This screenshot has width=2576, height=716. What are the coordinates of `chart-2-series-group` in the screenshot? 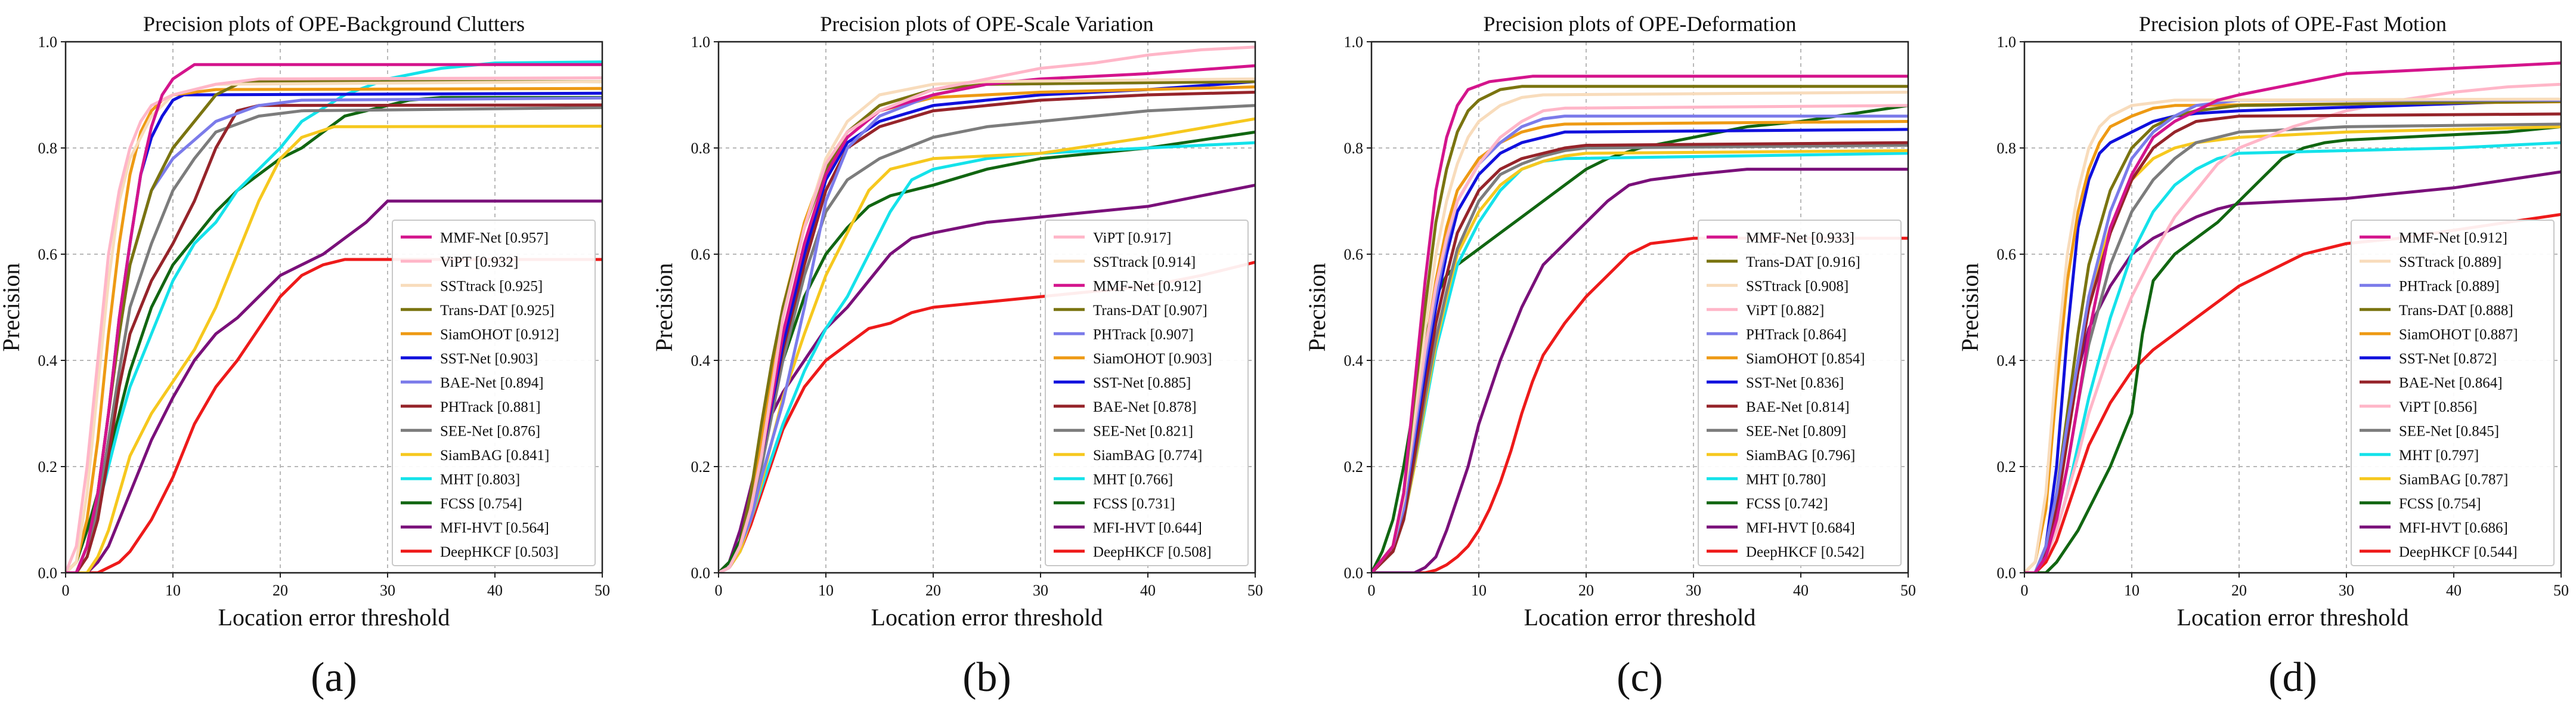 It's located at (1640, 324).